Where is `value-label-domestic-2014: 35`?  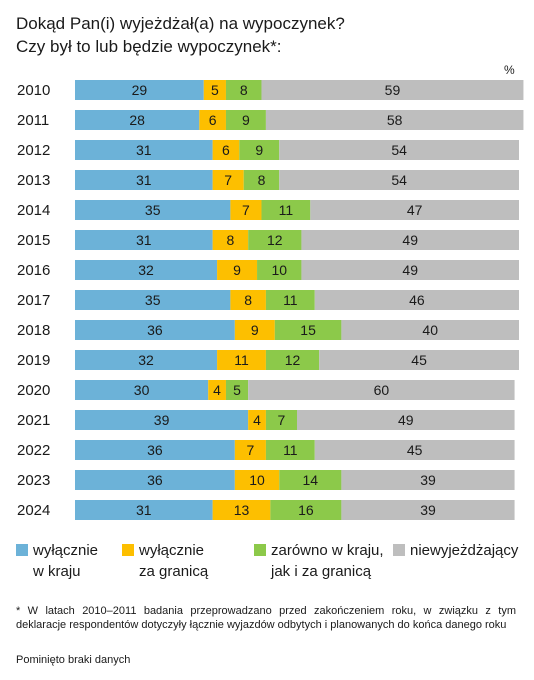
value-label-domestic-2014: 35 is located at coordinates (153, 210).